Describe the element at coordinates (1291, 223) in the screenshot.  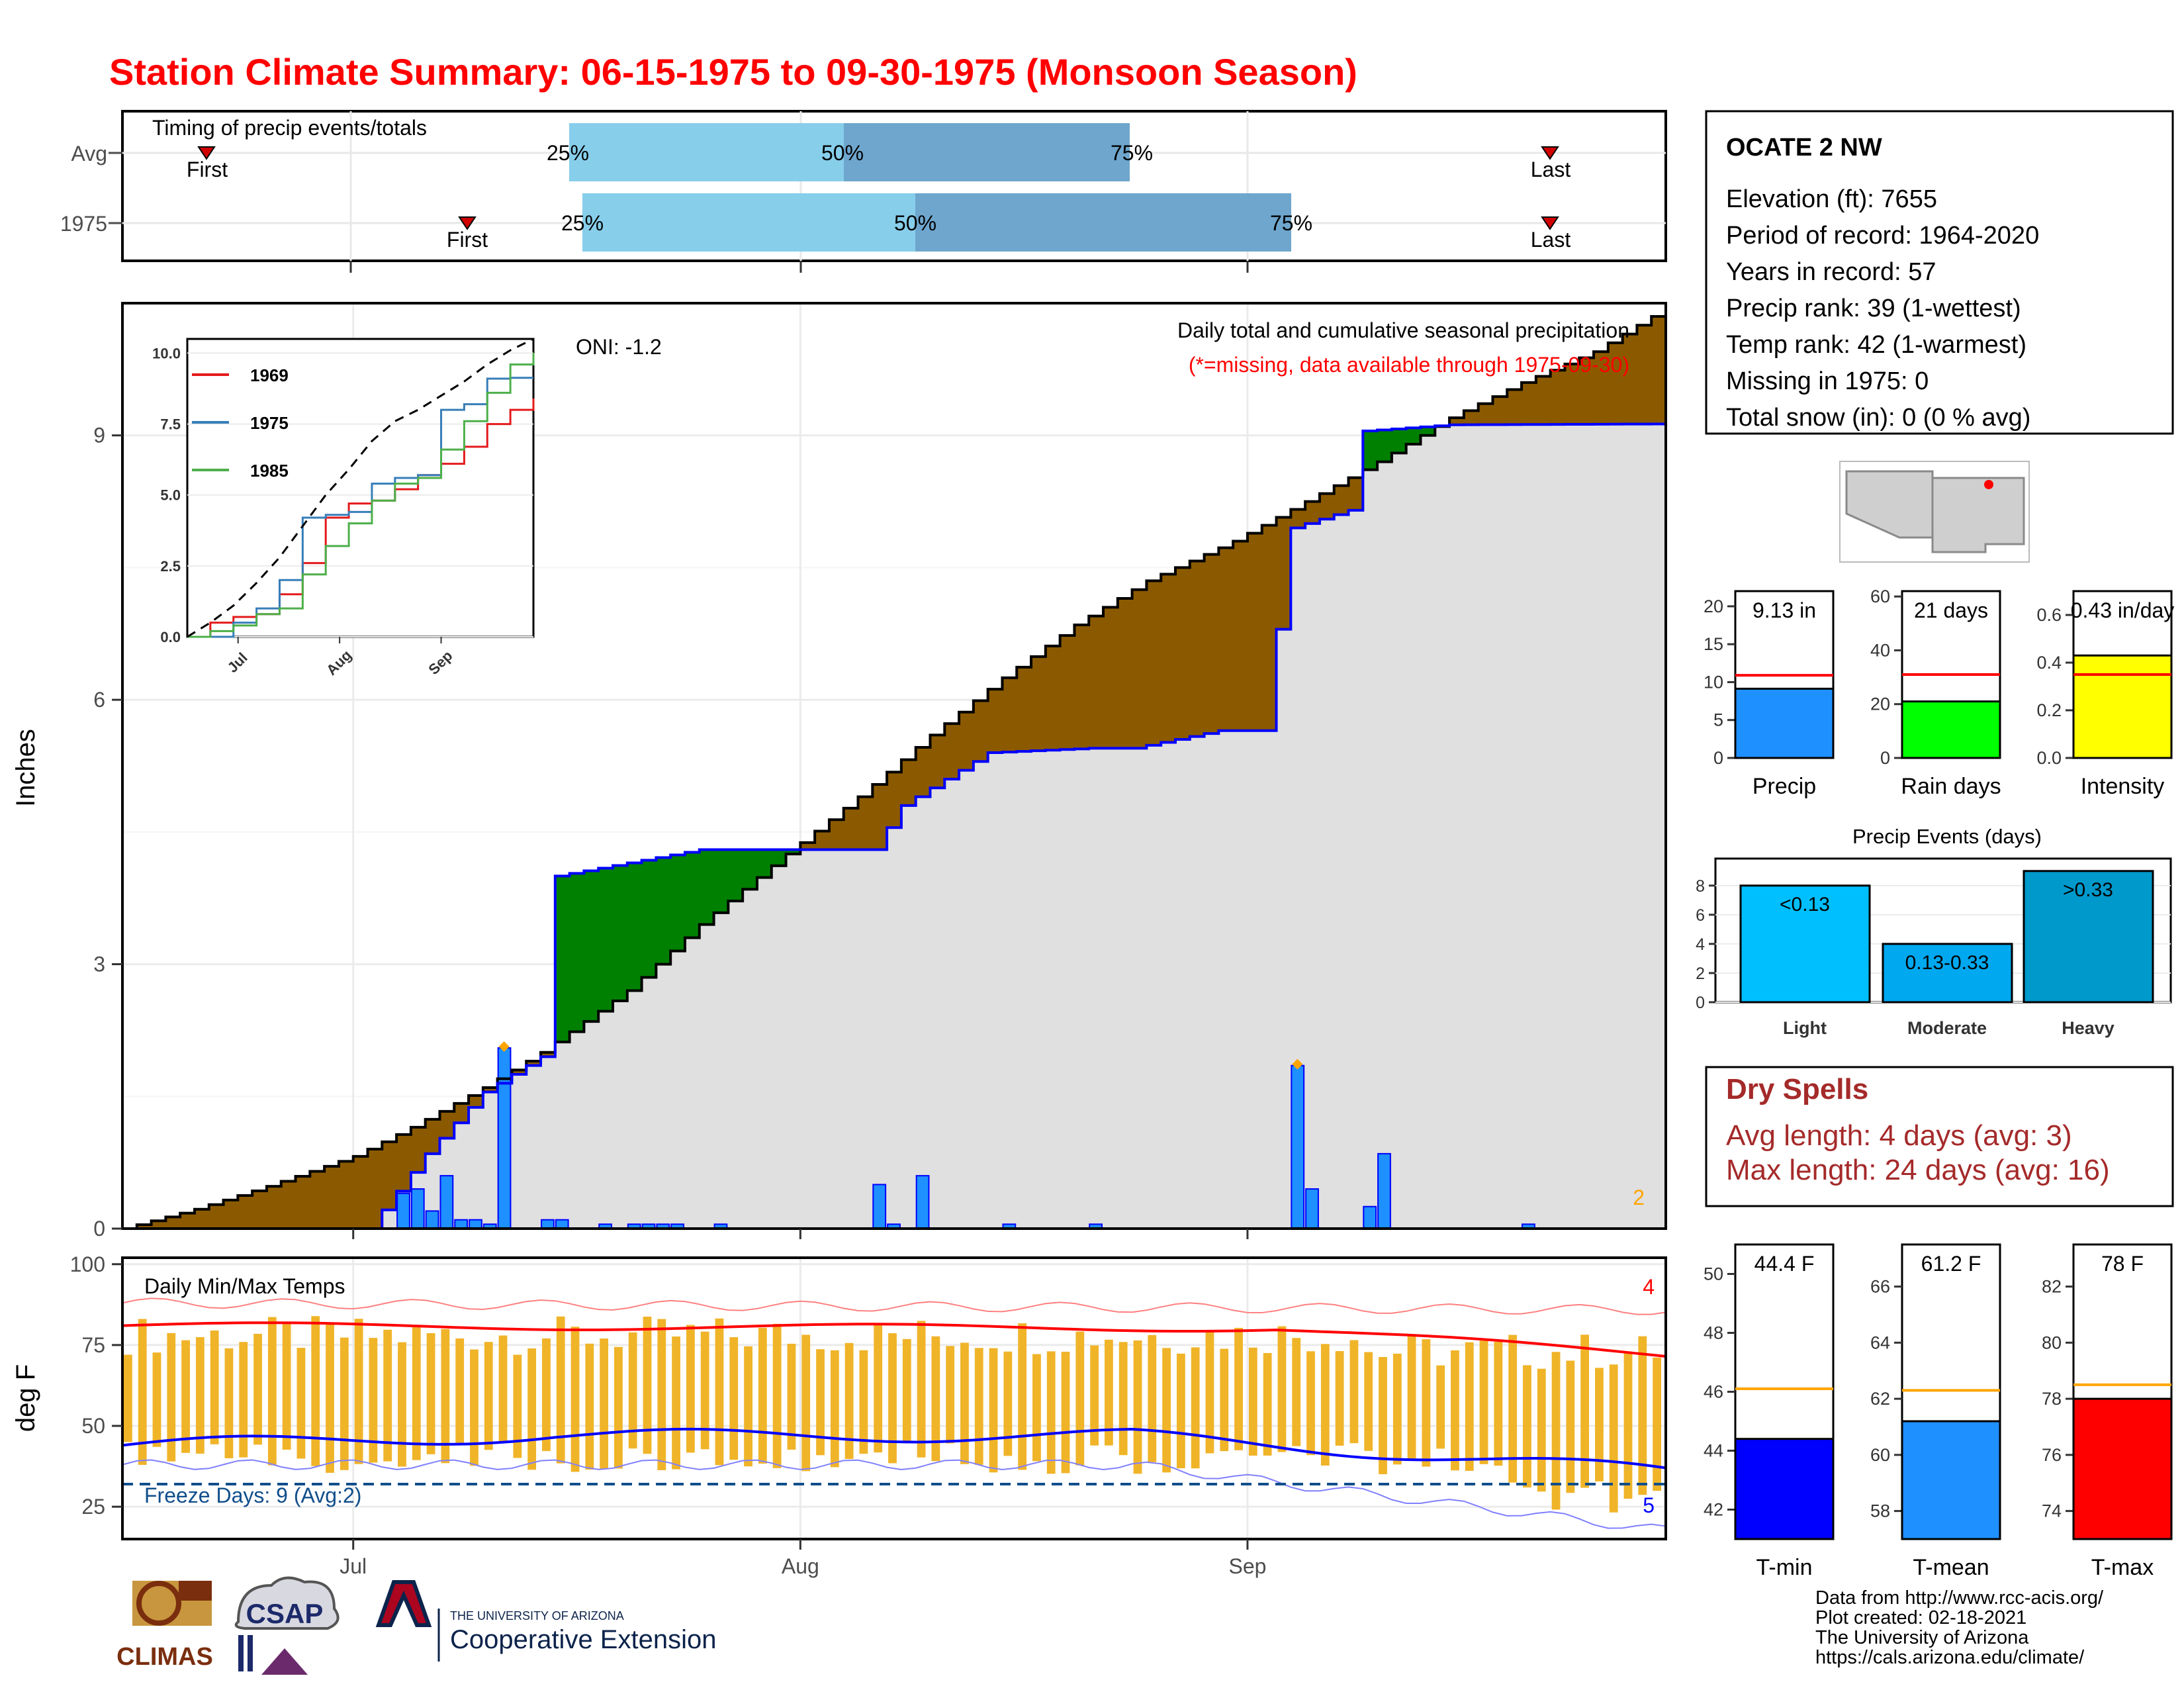
I see `year-q75-label: 75%` at that location.